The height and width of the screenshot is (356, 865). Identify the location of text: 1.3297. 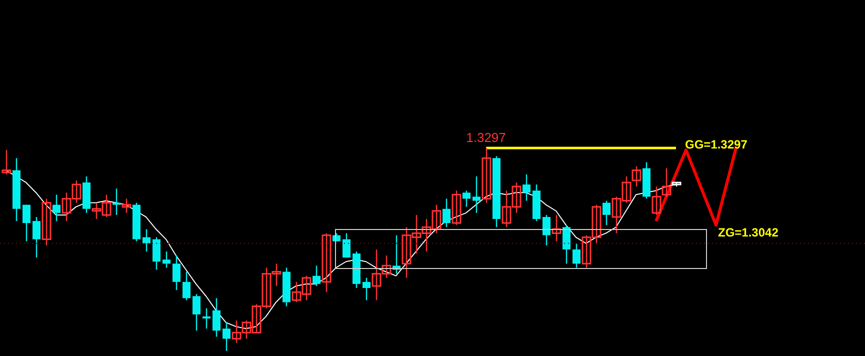
(486, 138).